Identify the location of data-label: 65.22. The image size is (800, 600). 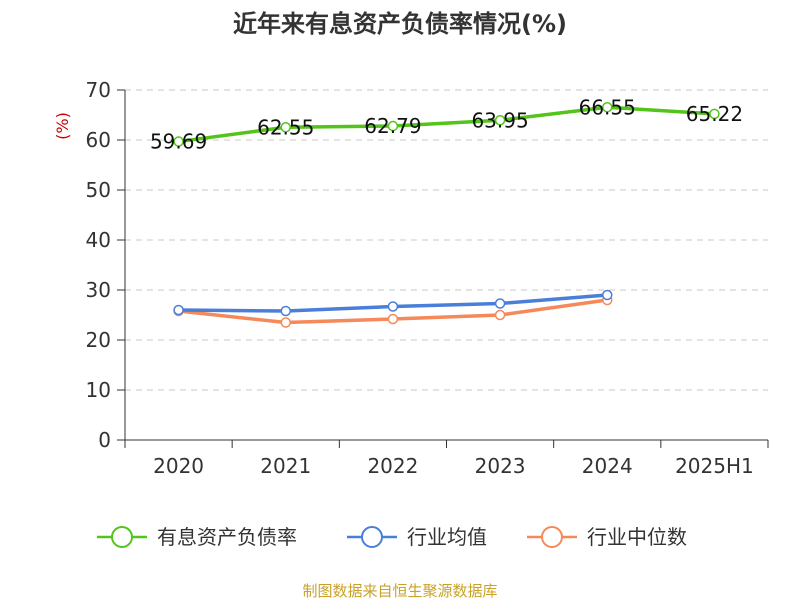
(714, 114).